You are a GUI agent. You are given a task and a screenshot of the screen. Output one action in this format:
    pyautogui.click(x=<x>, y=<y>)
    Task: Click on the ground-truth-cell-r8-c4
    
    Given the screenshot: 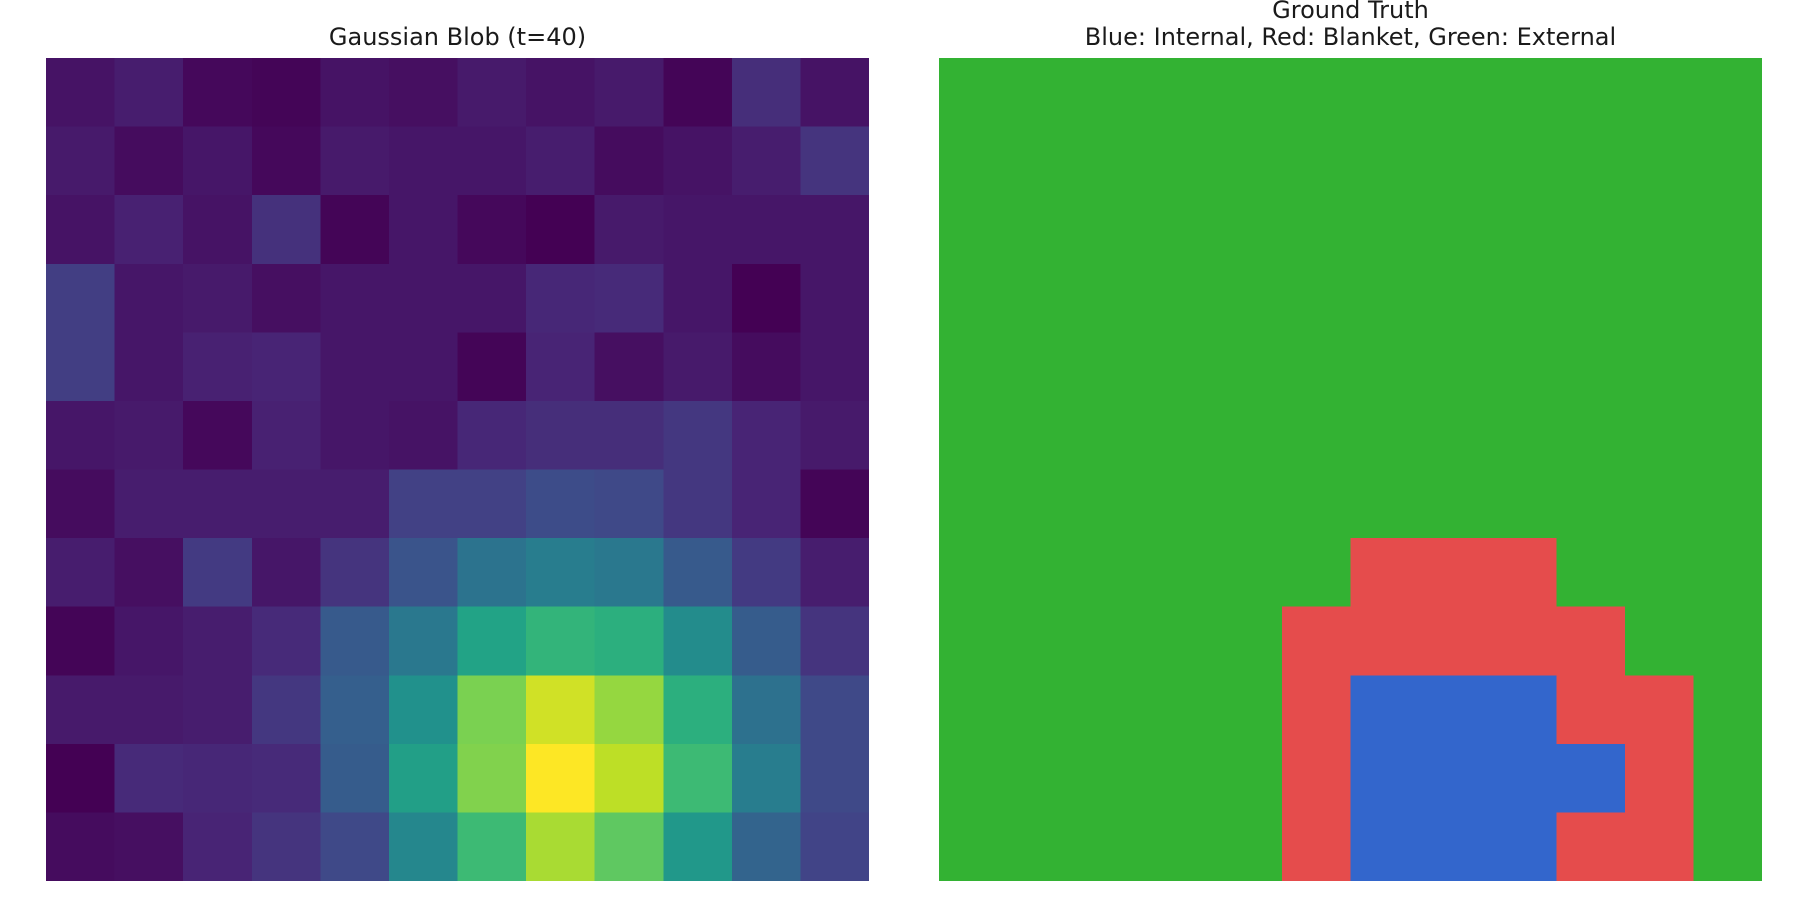 What is the action you would take?
    pyautogui.click(x=1248, y=641)
    